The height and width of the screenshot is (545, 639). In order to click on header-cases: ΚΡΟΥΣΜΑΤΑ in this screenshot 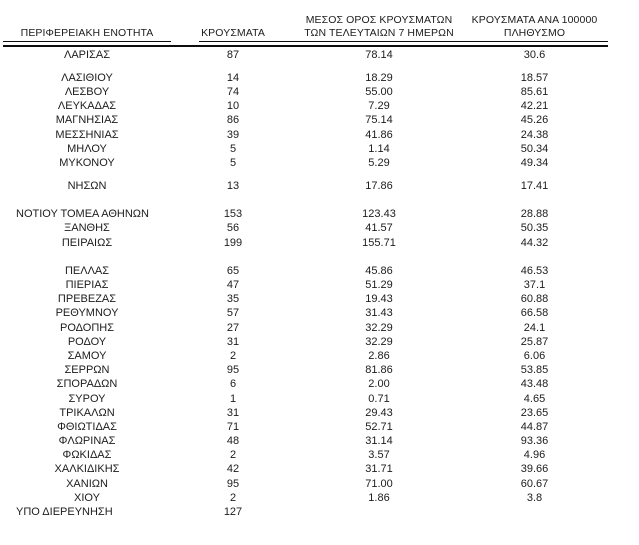, I will do `click(233, 32)`.